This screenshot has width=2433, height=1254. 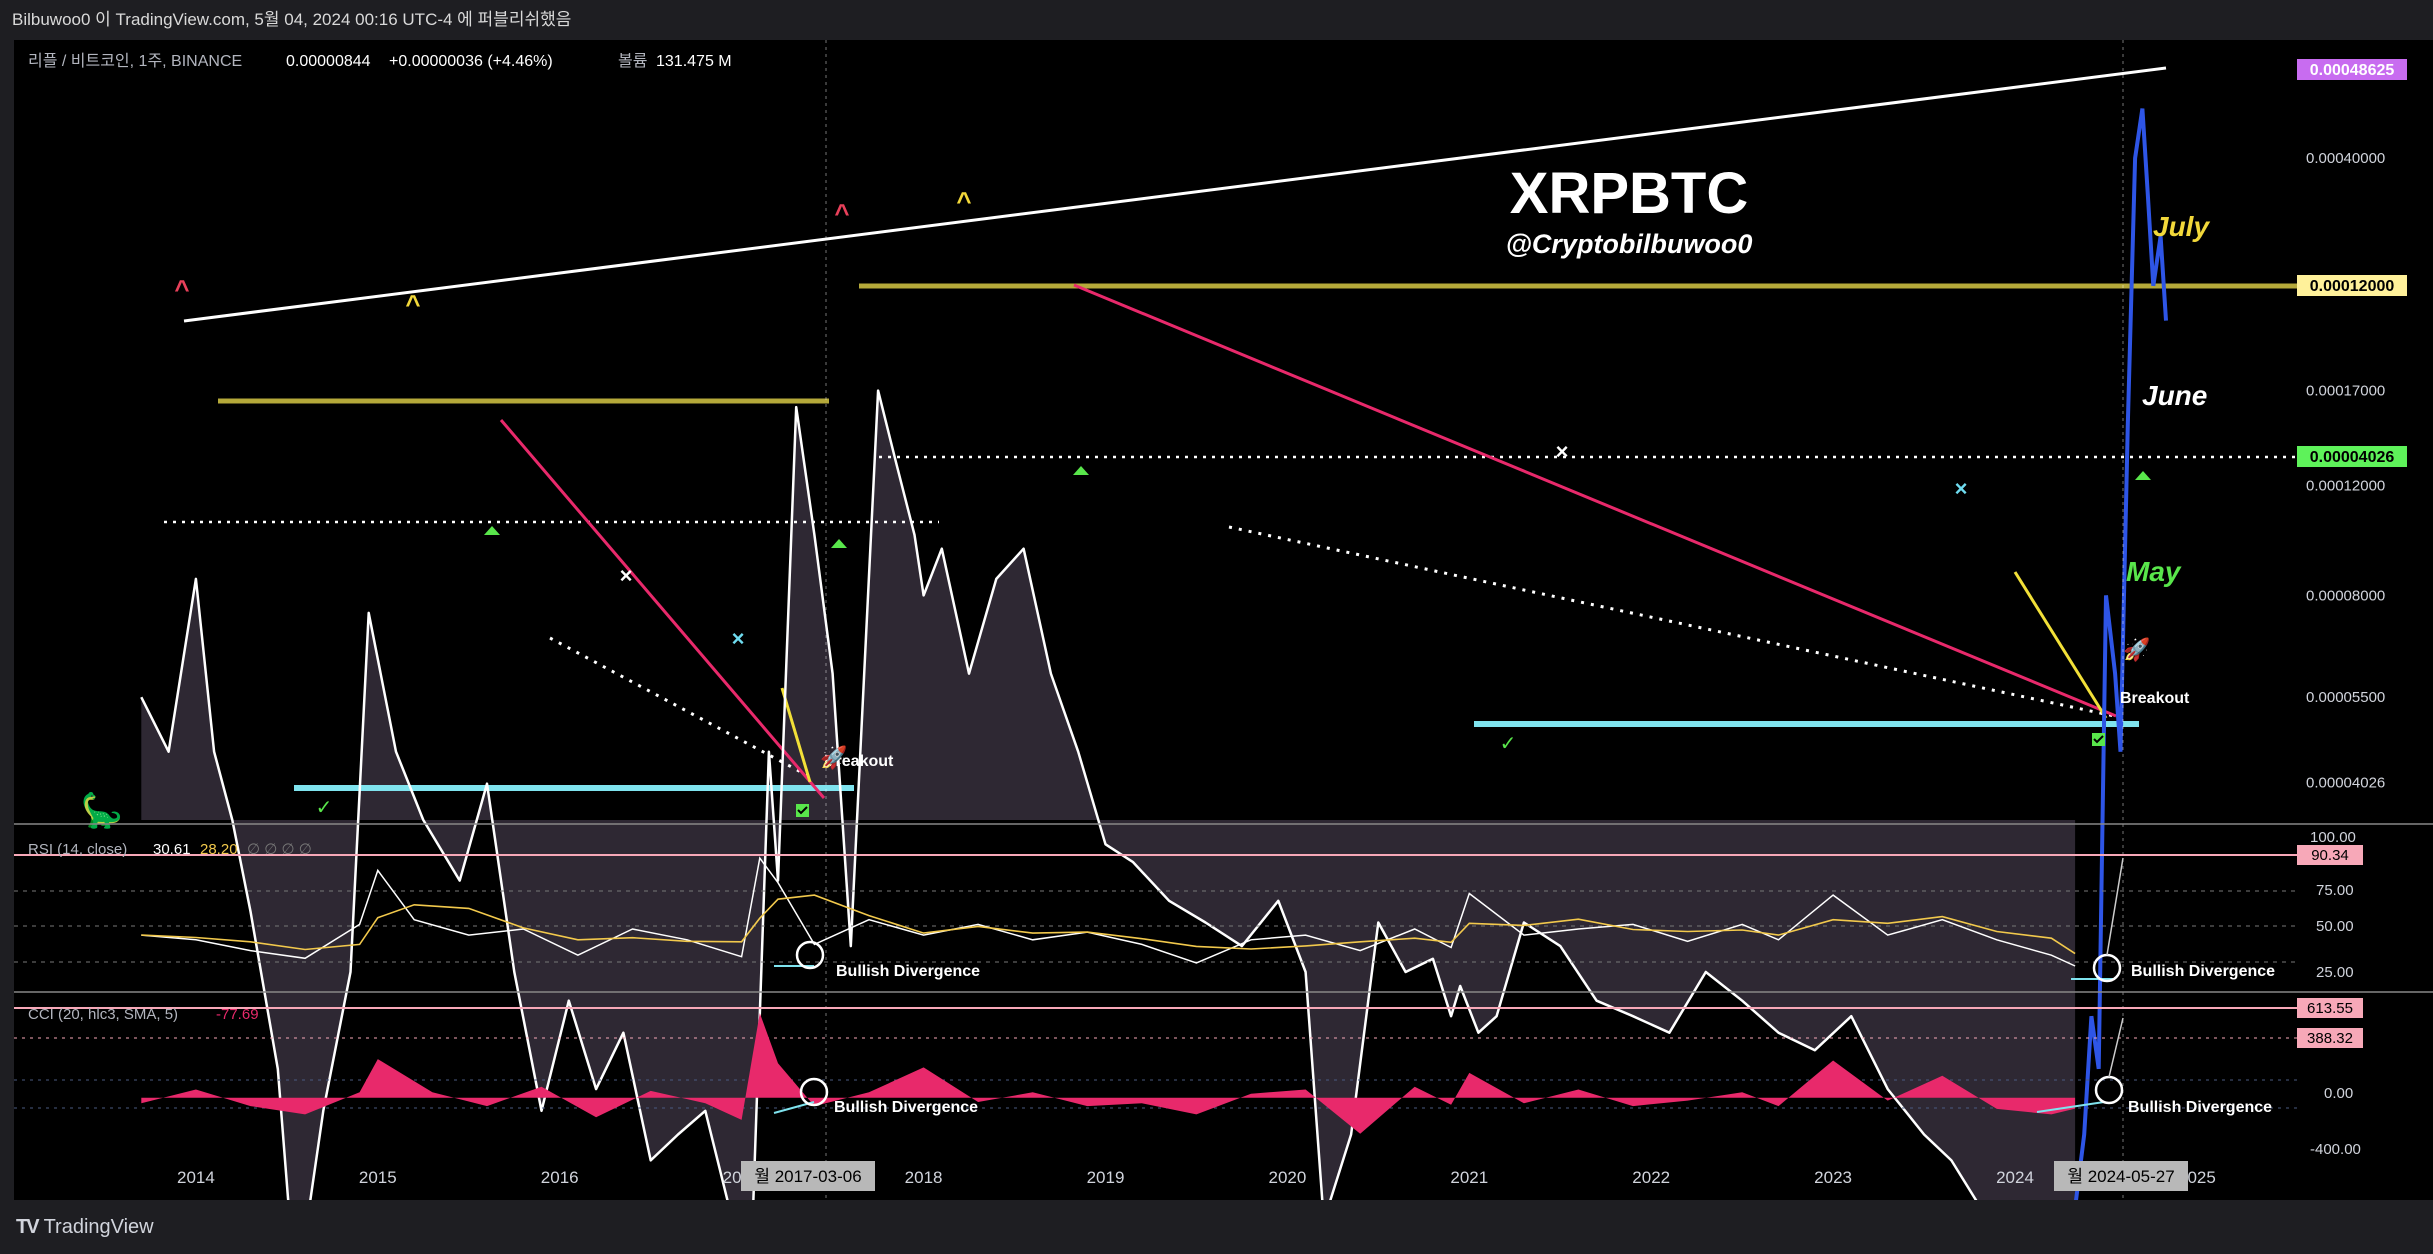 I want to click on time-axis-label: 2020, so click(x=1287, y=1177).